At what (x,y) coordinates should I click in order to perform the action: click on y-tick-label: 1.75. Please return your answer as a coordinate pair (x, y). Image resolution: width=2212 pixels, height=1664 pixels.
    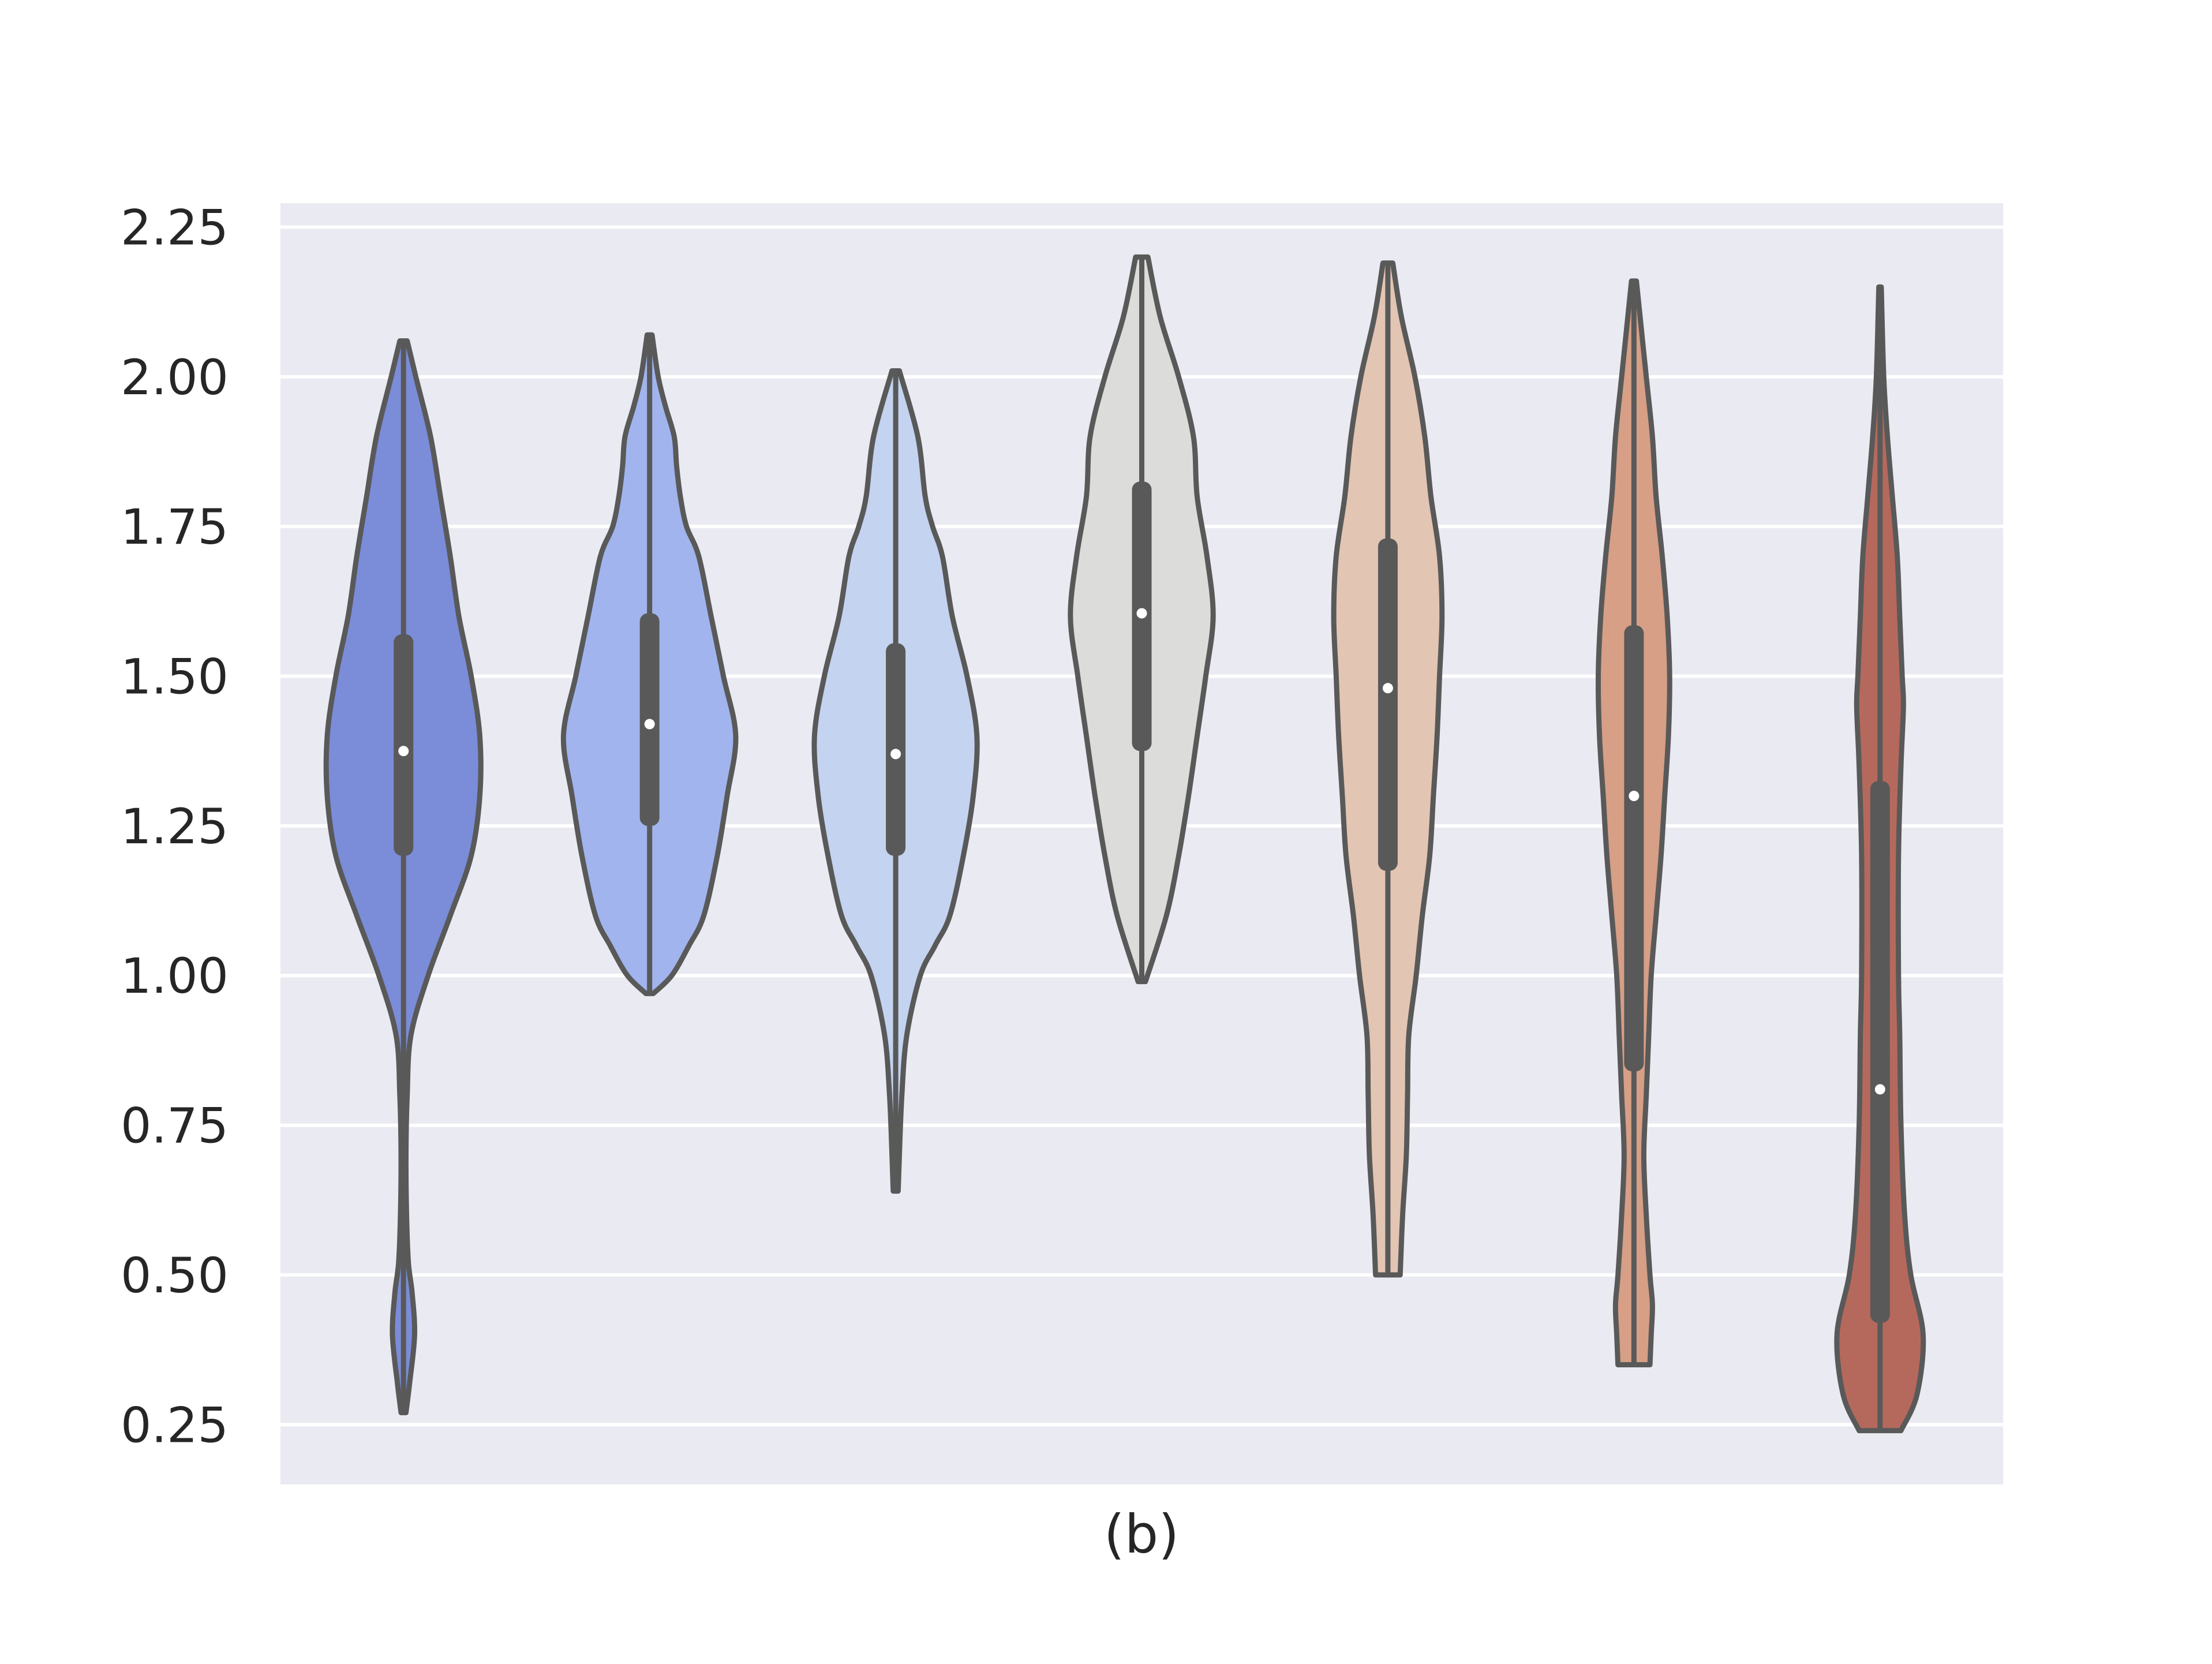
    Looking at the image, I should click on (175, 527).